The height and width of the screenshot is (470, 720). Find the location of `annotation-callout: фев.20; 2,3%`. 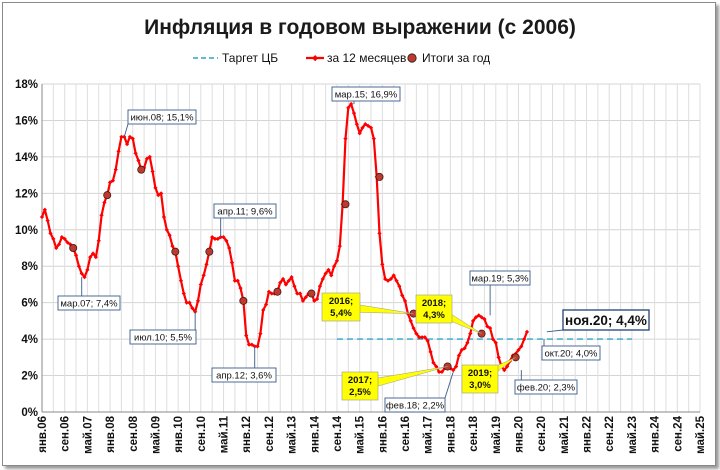

annotation-callout: фев.20; 2,3% is located at coordinates (546, 382).